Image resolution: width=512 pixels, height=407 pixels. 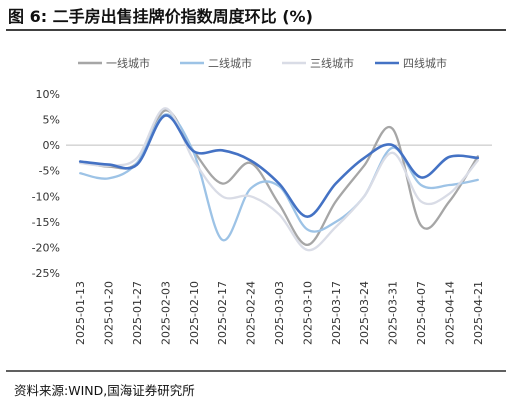 I want to click on legend-label-2: 二线城市, so click(x=230, y=63).